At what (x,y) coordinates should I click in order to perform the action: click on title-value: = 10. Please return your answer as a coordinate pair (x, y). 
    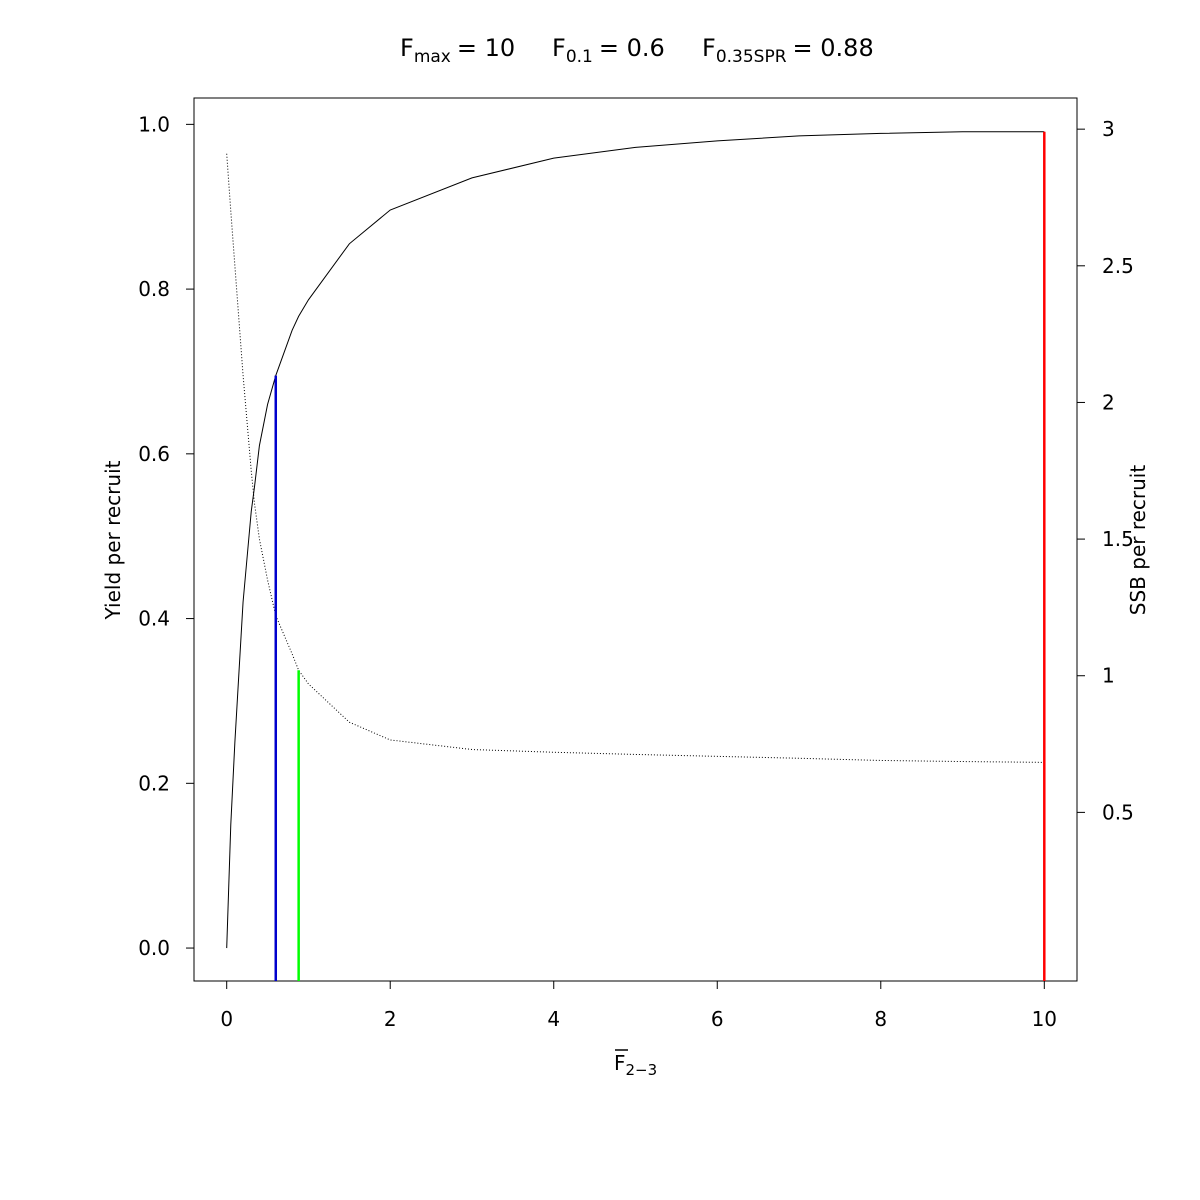
    Looking at the image, I should click on (486, 48).